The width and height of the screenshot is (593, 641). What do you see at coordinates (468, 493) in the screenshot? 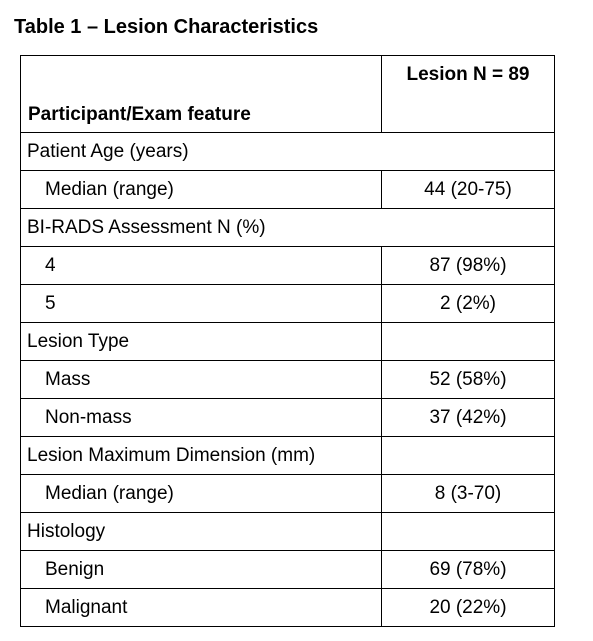
I see `row-value: 8 (3-70)` at bounding box center [468, 493].